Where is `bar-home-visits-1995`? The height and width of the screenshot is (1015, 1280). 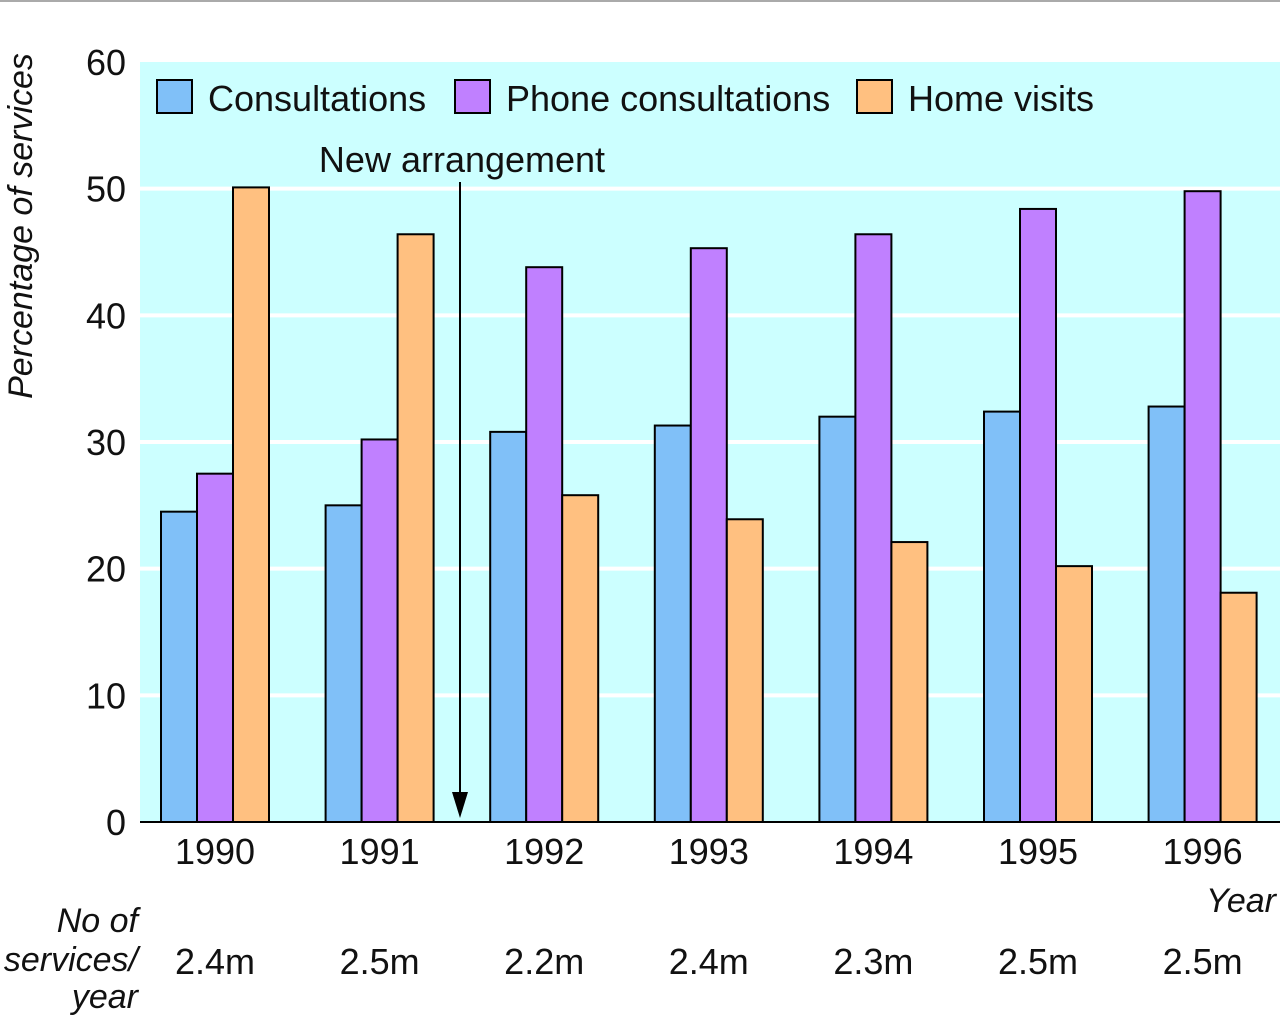
bar-home-visits-1995 is located at coordinates (1074, 694).